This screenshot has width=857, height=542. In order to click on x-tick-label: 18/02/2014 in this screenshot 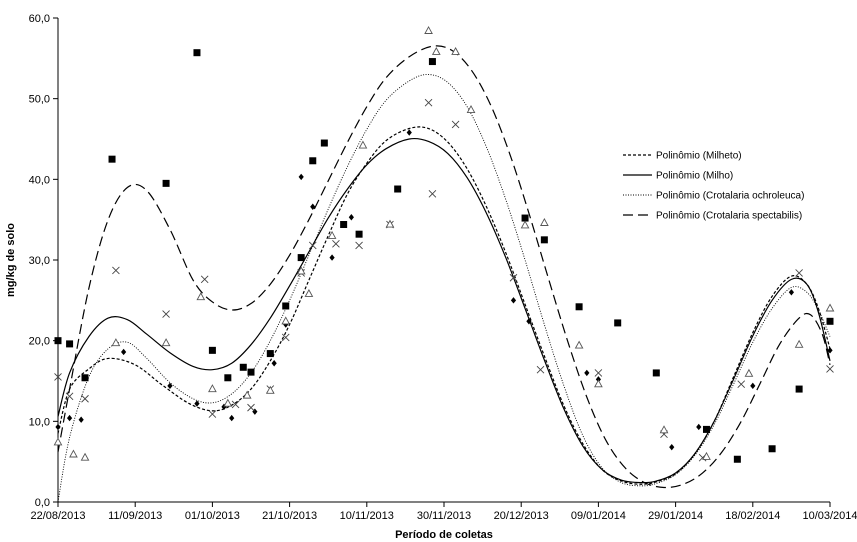, I will do `click(752, 516)`.